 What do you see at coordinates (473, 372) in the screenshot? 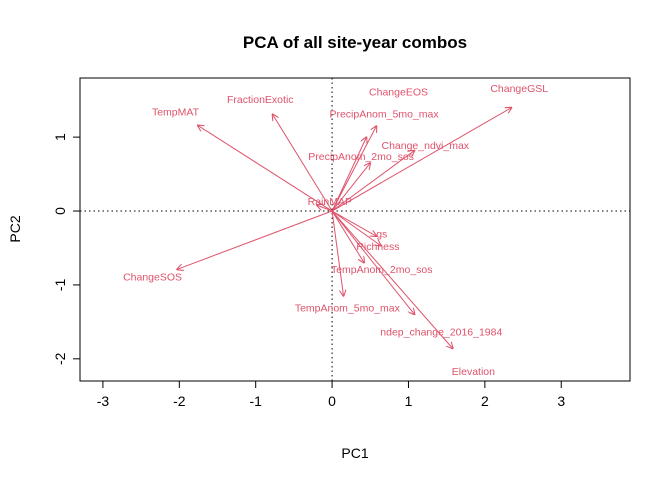
I see `label-elevation: Elevation` at bounding box center [473, 372].